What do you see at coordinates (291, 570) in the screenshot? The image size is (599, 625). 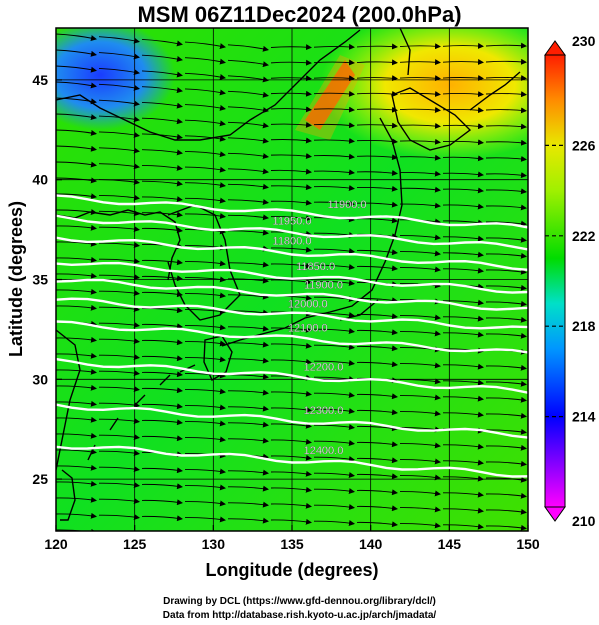 I see `x-axis-label: Longitude (degrees)` at bounding box center [291, 570].